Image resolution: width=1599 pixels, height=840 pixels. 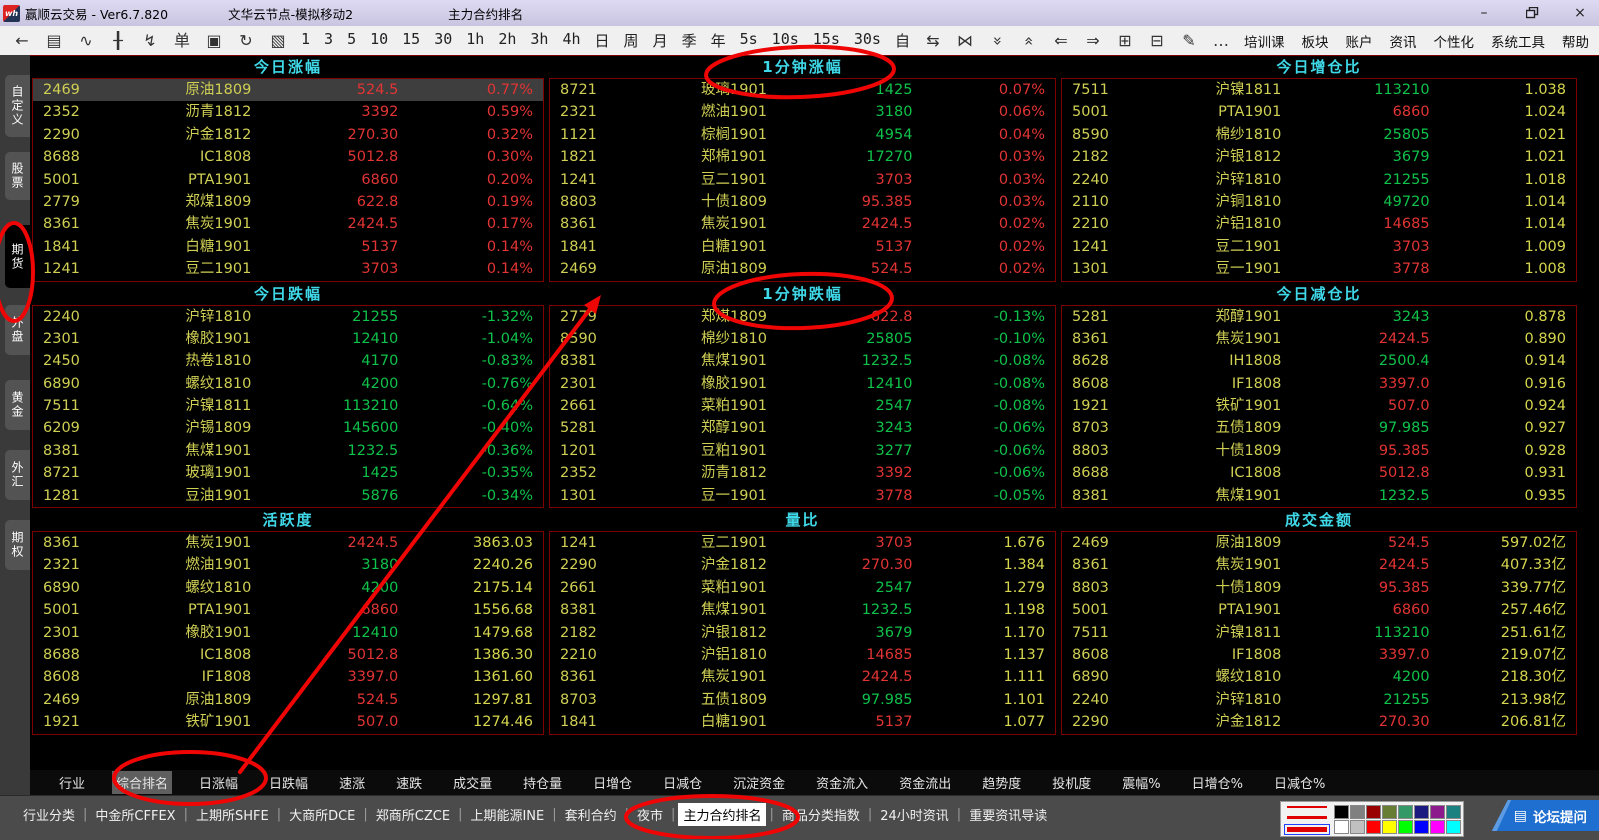 I want to click on statusbar-item-行业分类: 行业分类, so click(x=49, y=816).